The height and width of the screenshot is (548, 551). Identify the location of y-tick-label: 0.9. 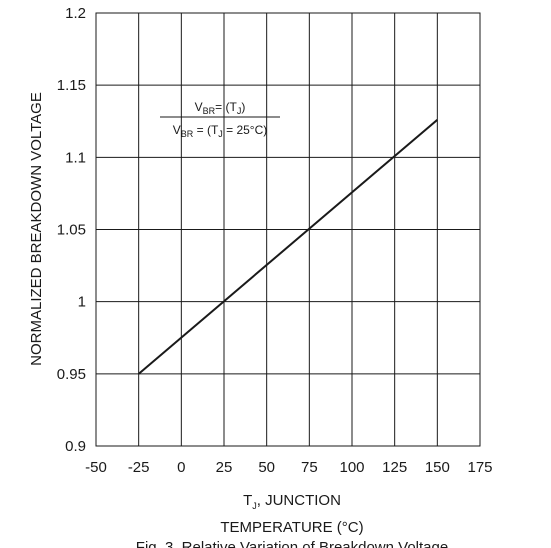
(75, 446).